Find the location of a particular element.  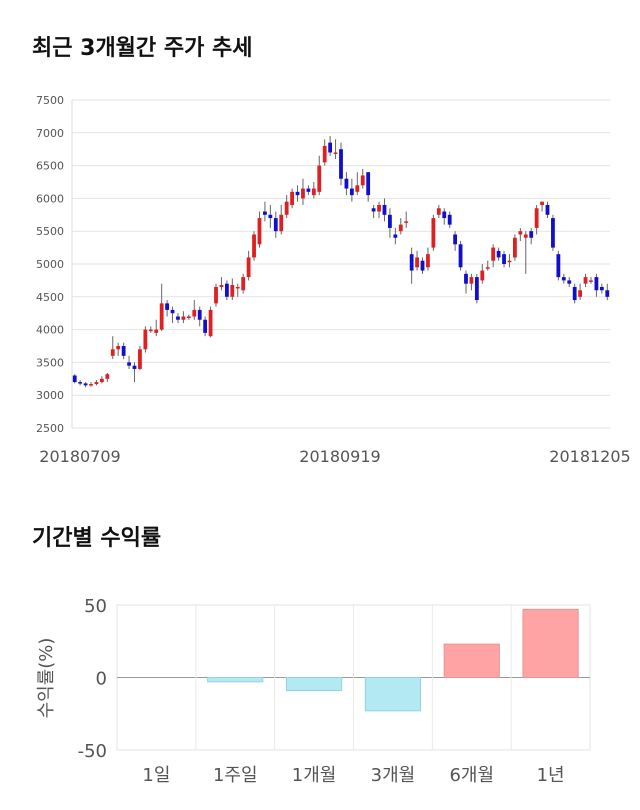

returns-title: 기간별 수익률 is located at coordinates (97, 538).